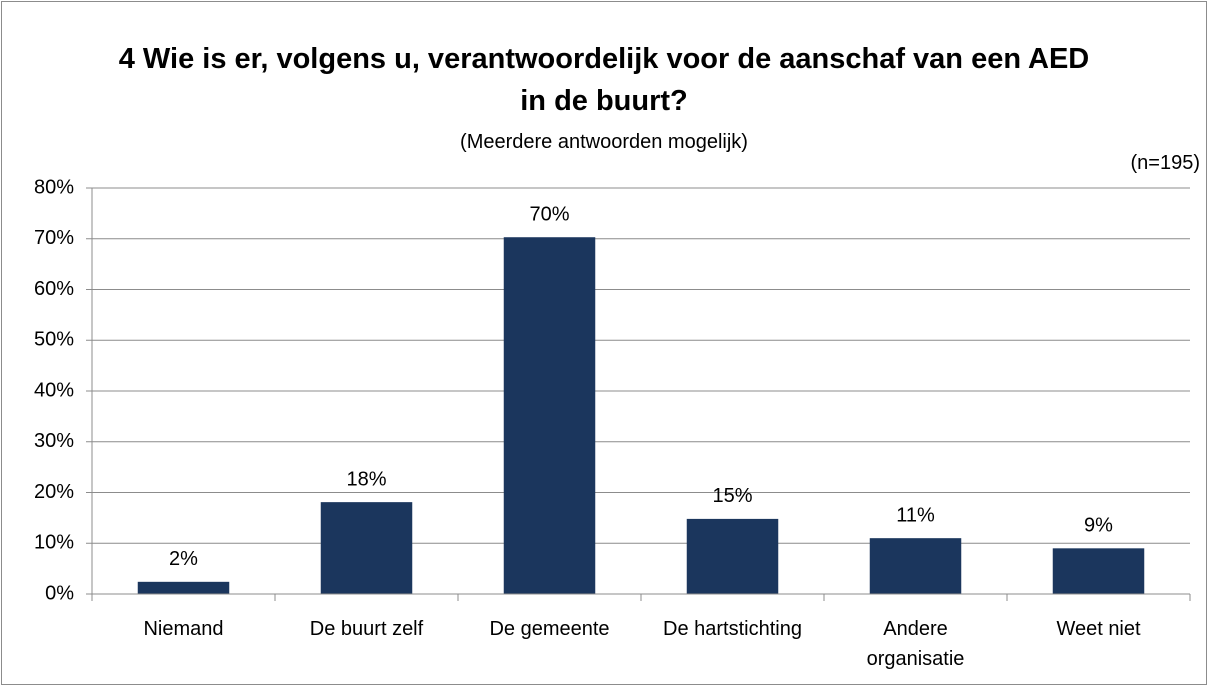 This screenshot has width=1208, height=686. What do you see at coordinates (604, 142) in the screenshot?
I see `chart-subtitle: (Meerdere antwoorden mogelijk)` at bounding box center [604, 142].